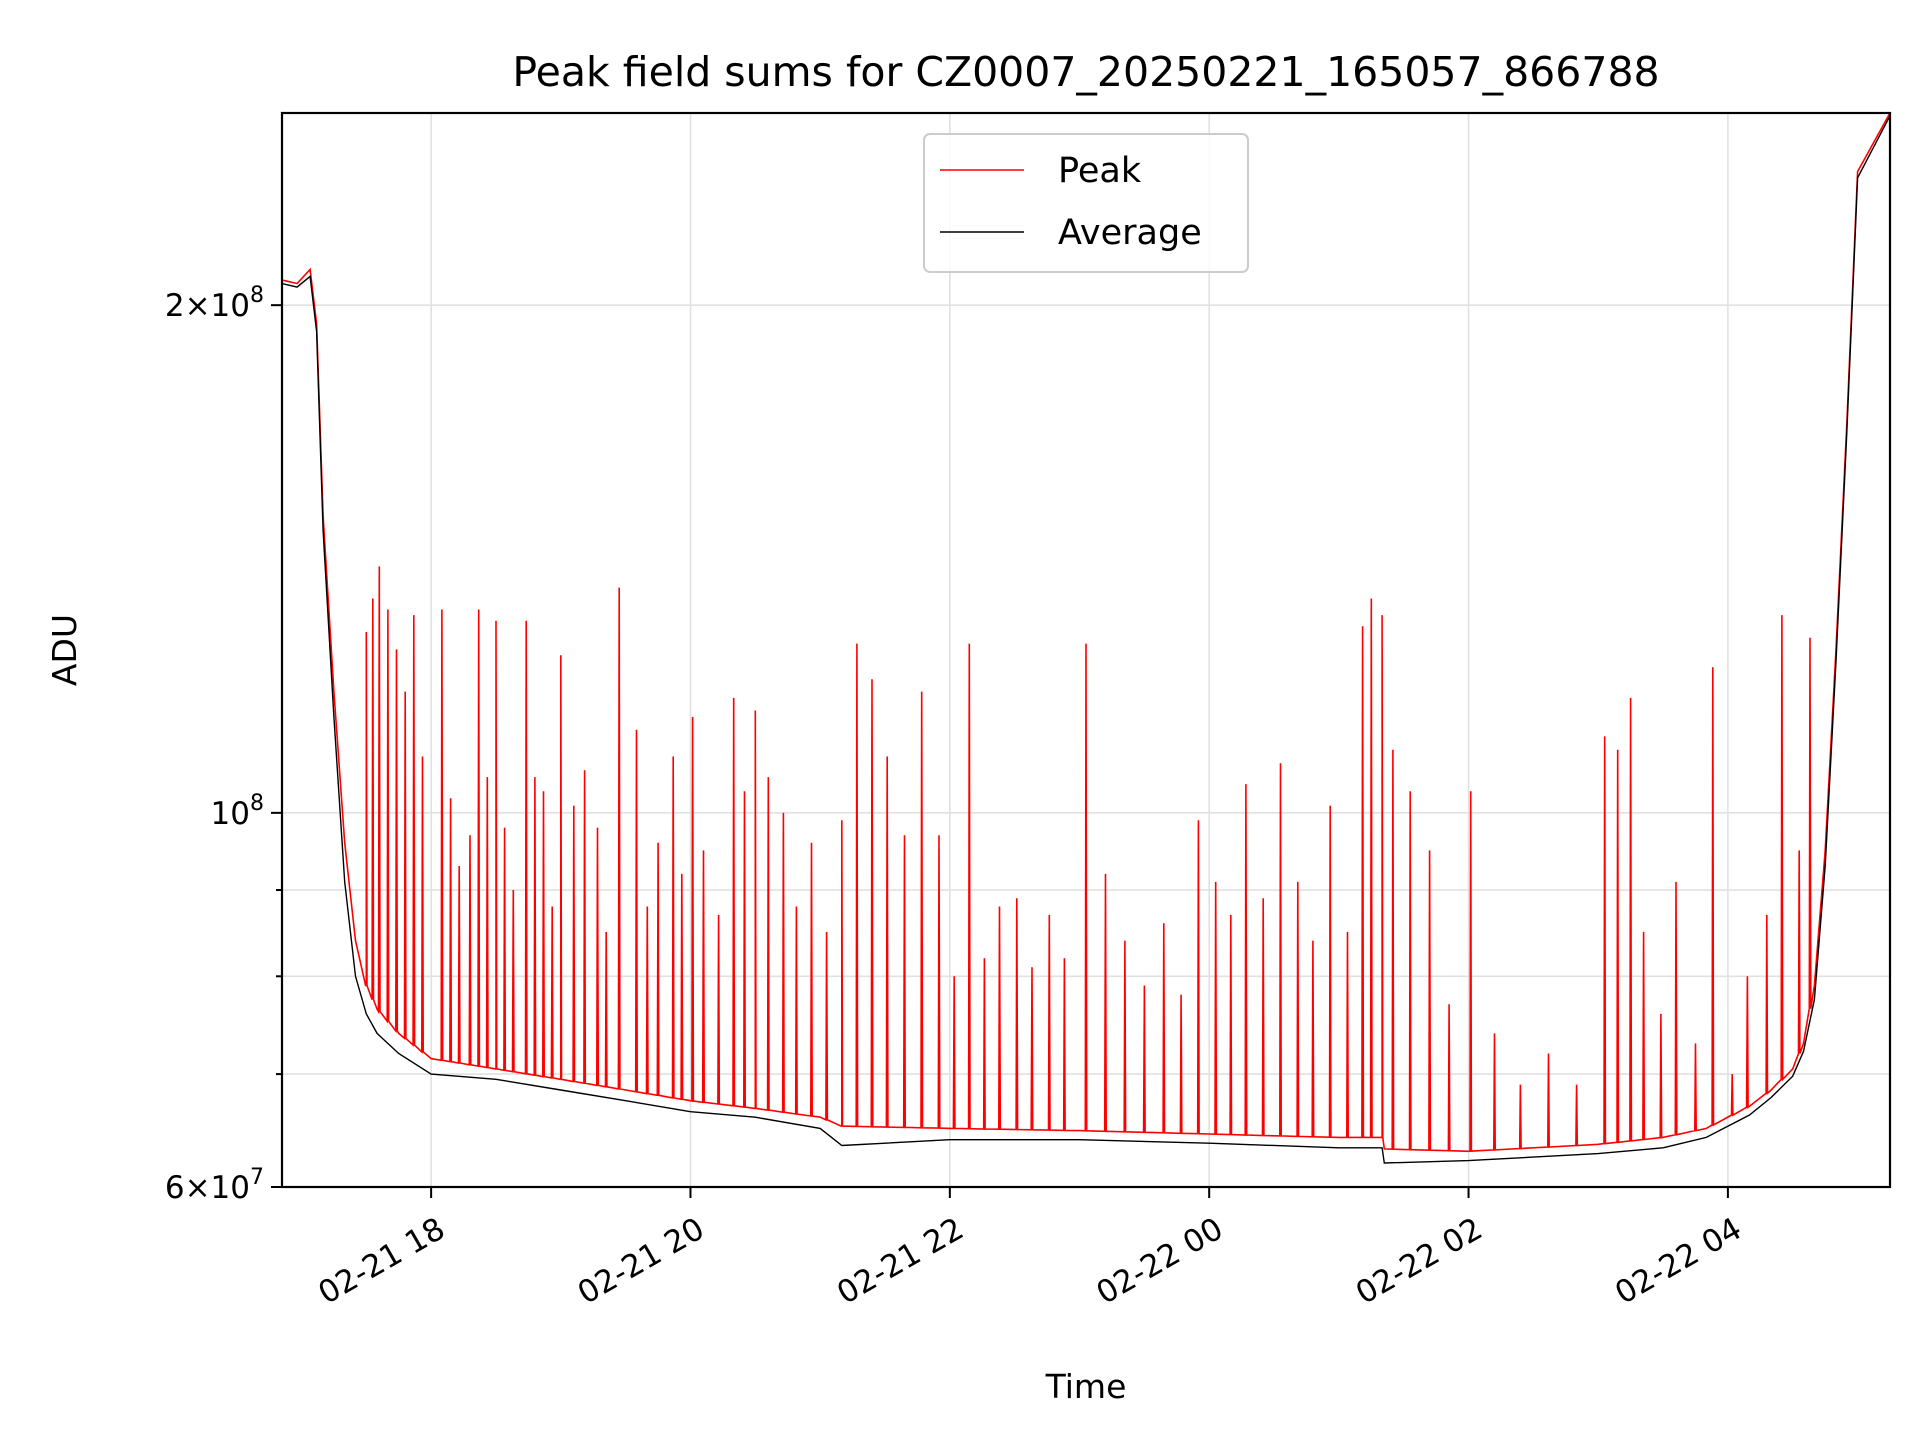 This screenshot has width=1920, height=1440. Describe the element at coordinates (214, 303) in the screenshot. I see `y-tick-label: 2×108` at that location.